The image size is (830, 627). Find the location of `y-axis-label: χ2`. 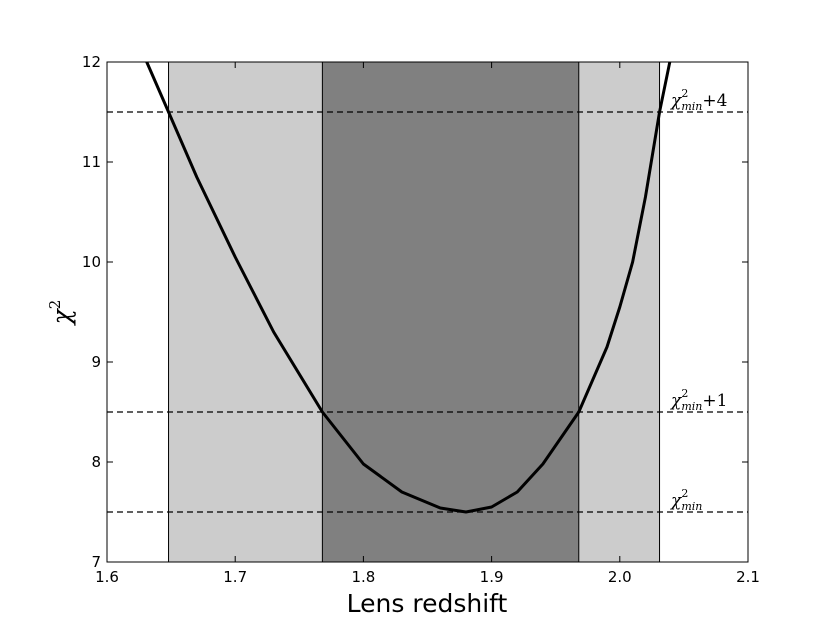

y-axis-label: χ2 is located at coordinates (61, 313).